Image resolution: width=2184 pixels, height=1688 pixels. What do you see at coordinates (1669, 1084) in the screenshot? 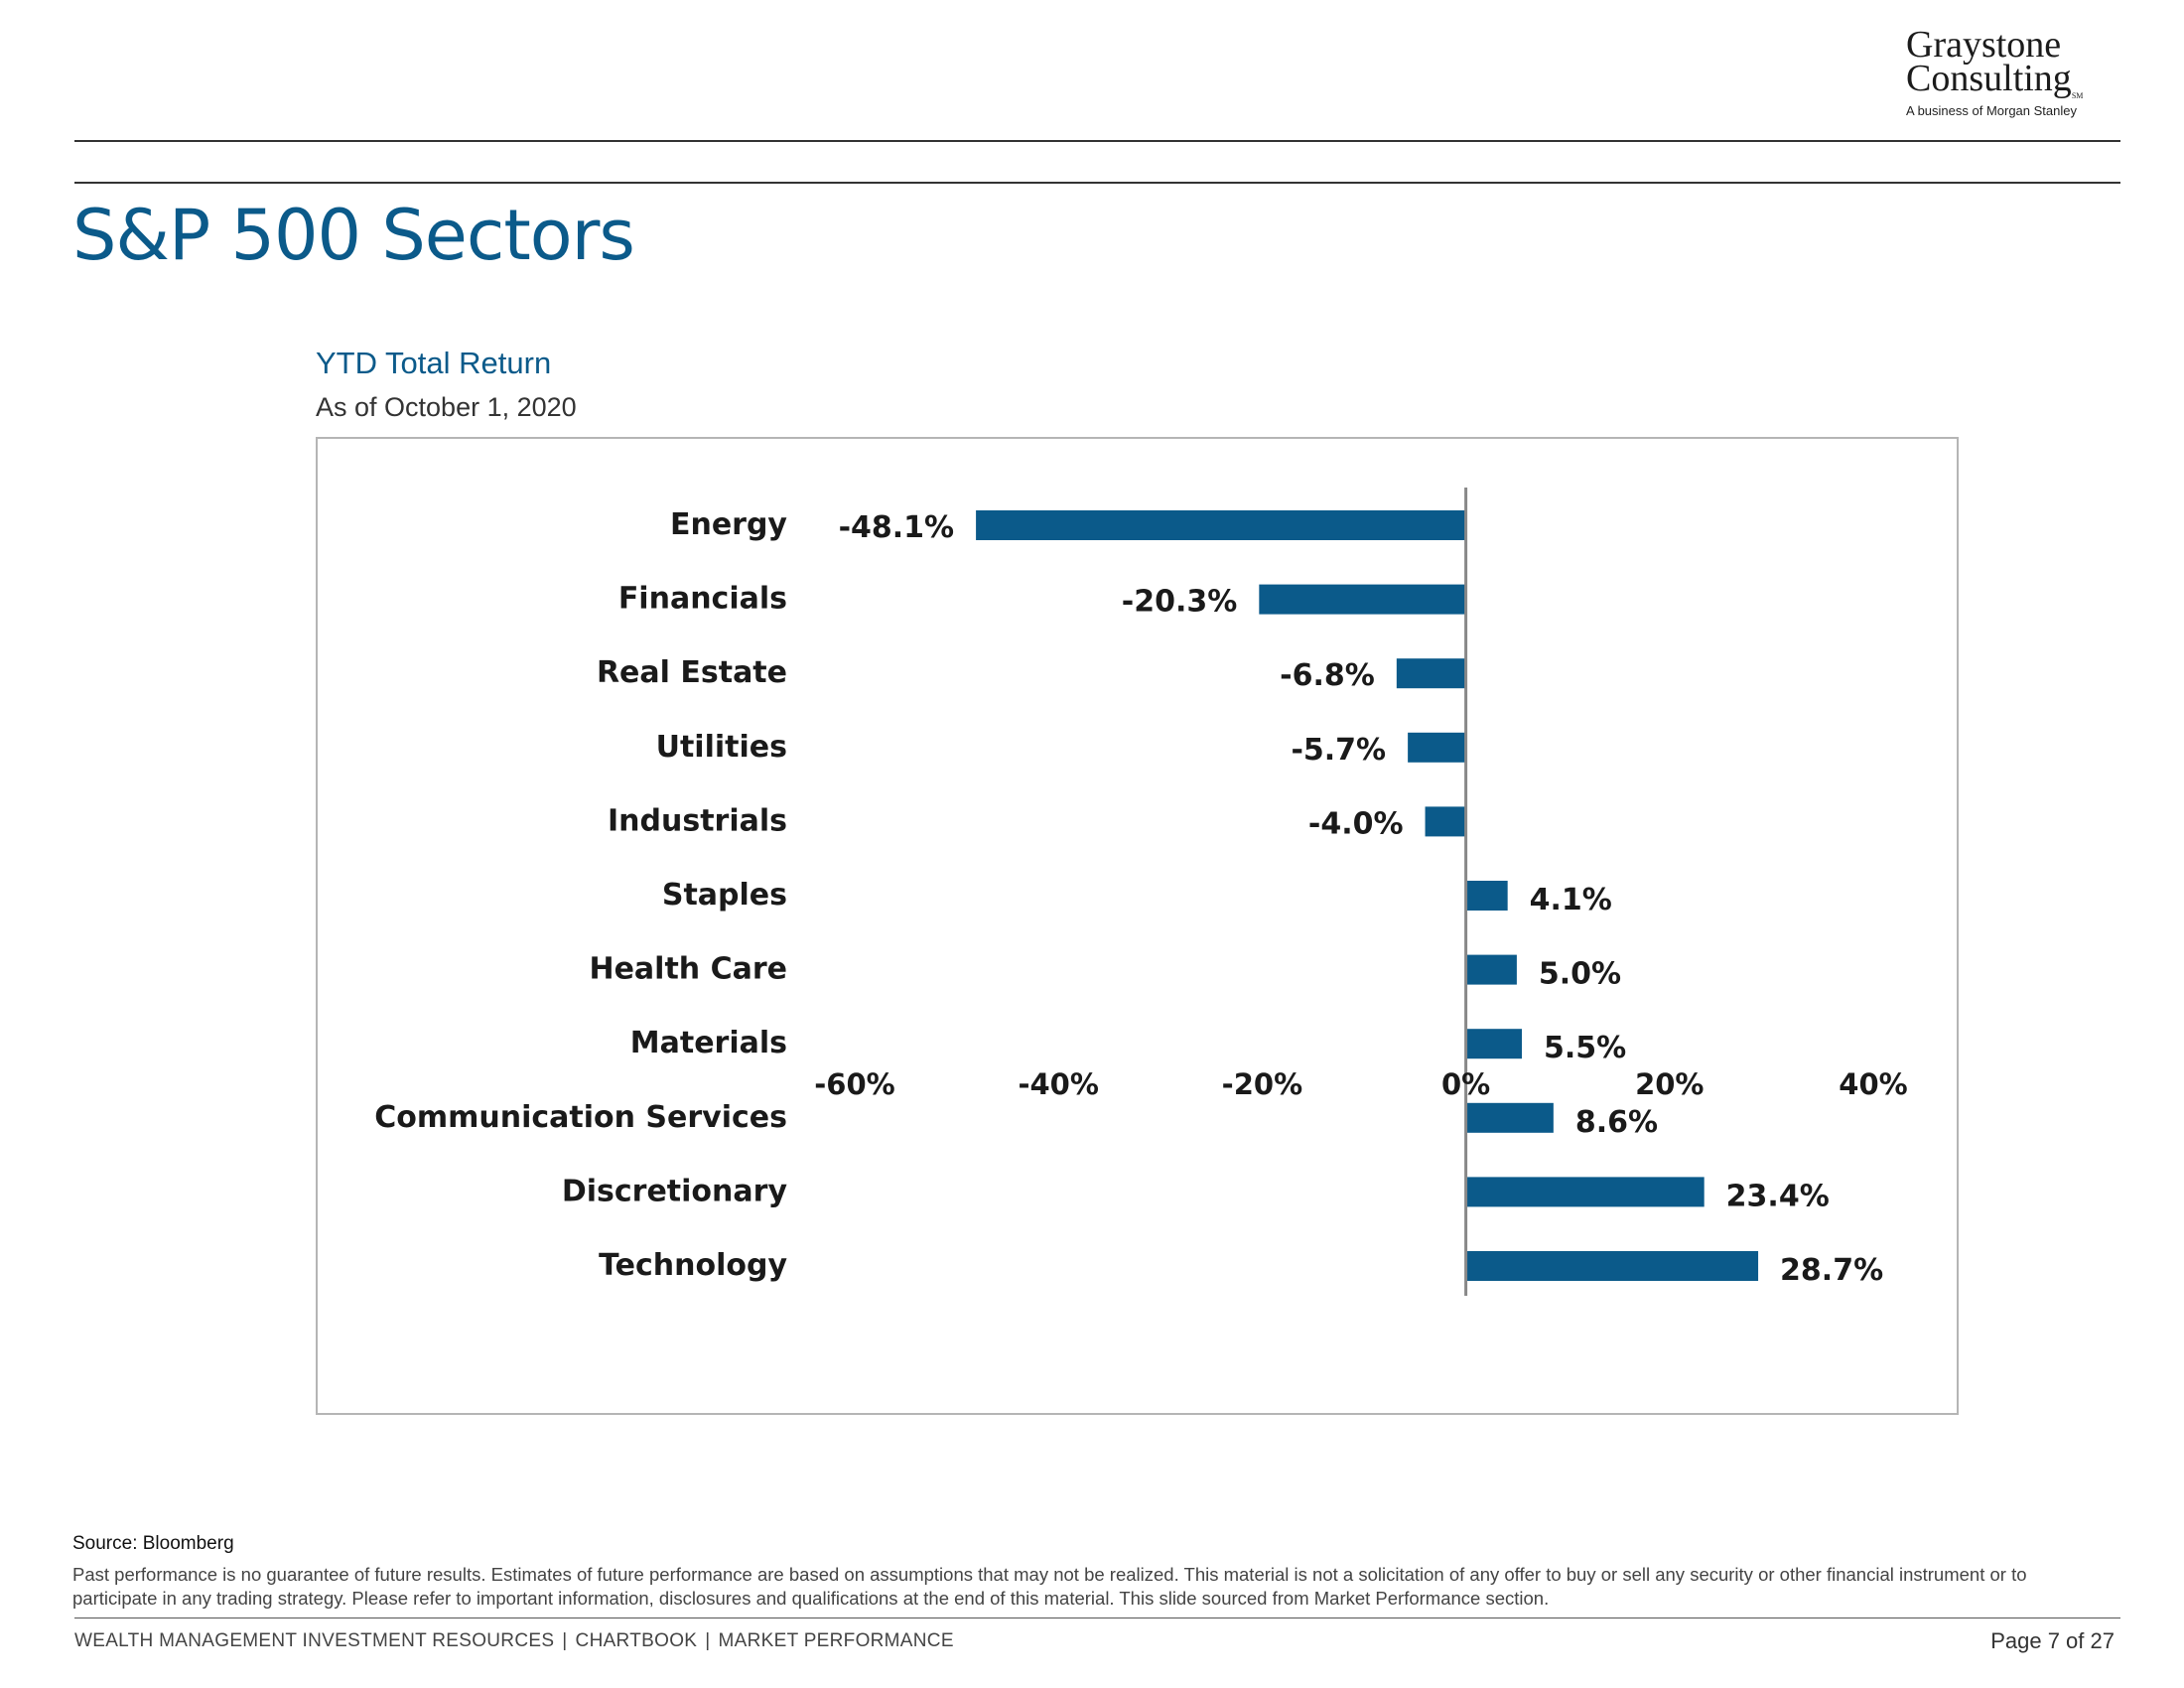
I see `x-tick-label: 20%` at bounding box center [1669, 1084].